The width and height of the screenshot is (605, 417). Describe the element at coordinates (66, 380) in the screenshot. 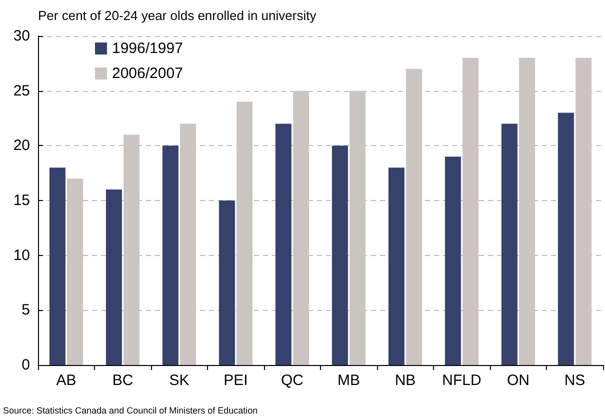

I see `x-tick-label: AB` at that location.